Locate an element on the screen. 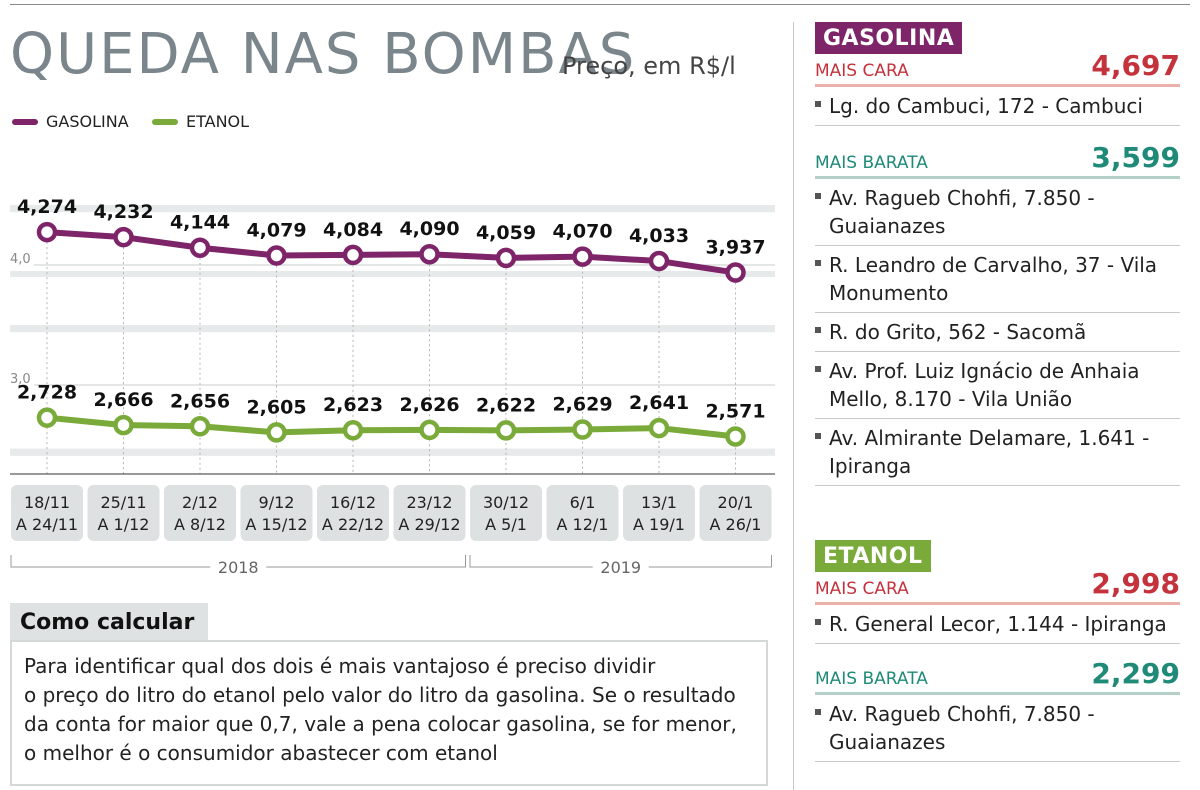 This screenshot has height=790, width=1200. data-label-gasolina: 4,274 is located at coordinates (47, 207).